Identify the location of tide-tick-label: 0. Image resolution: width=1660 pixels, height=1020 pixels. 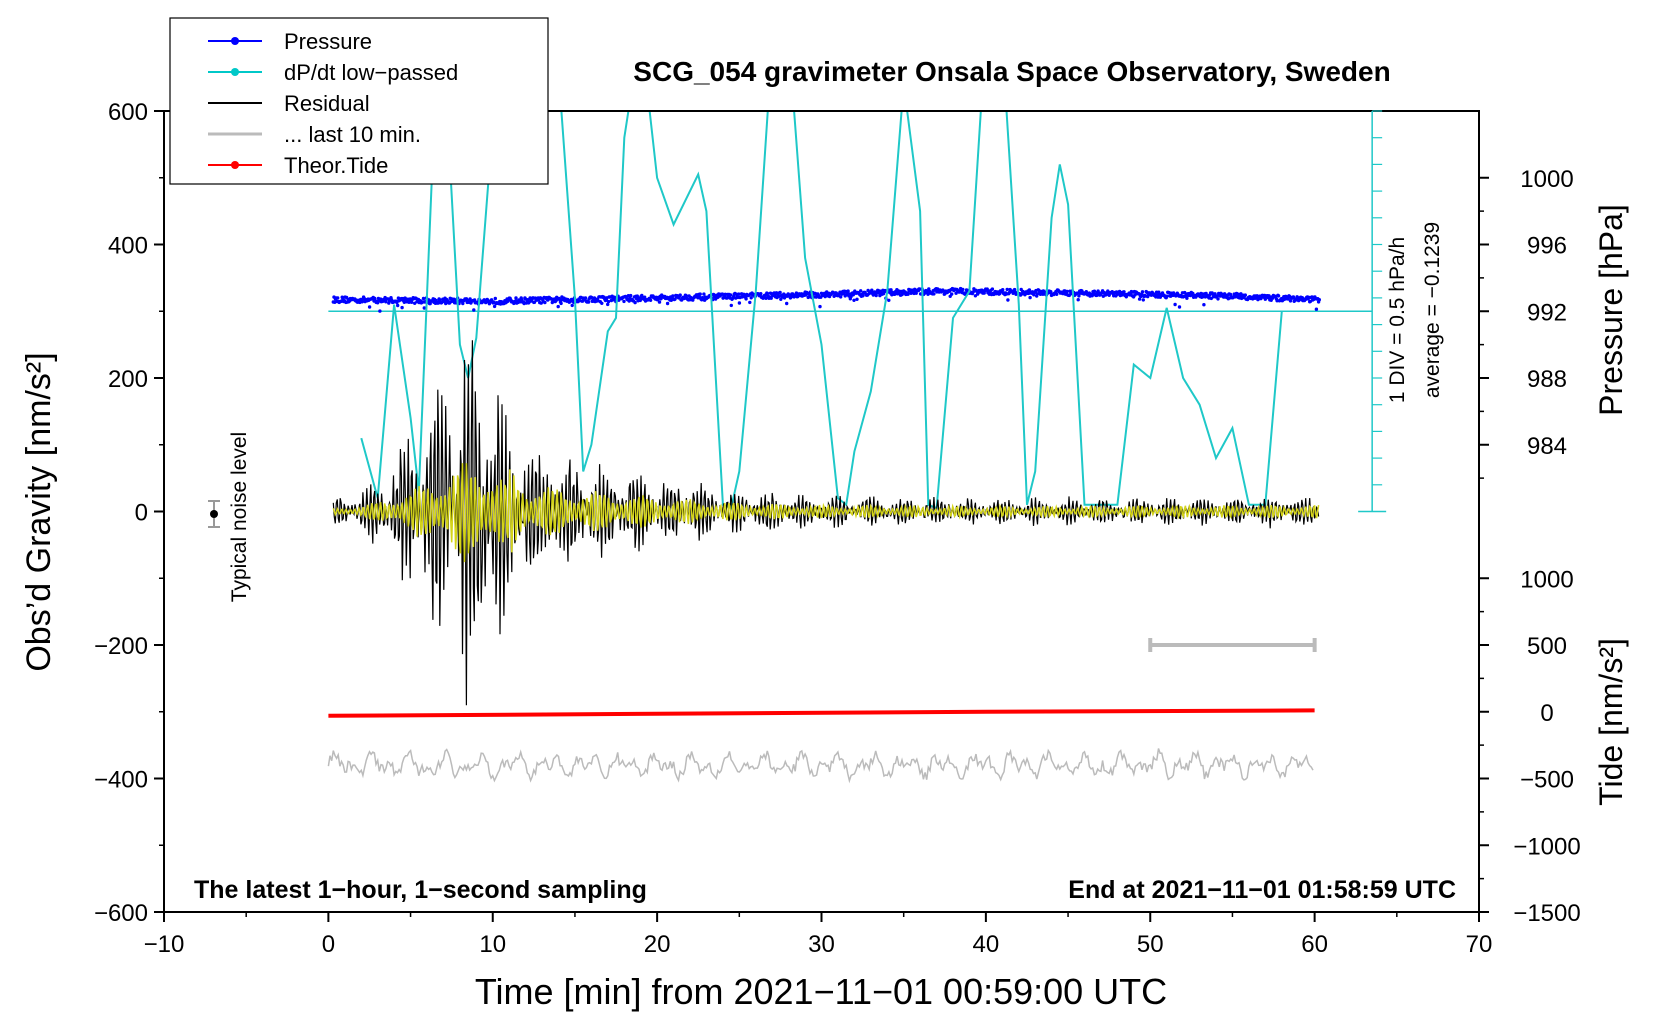
(1546, 713).